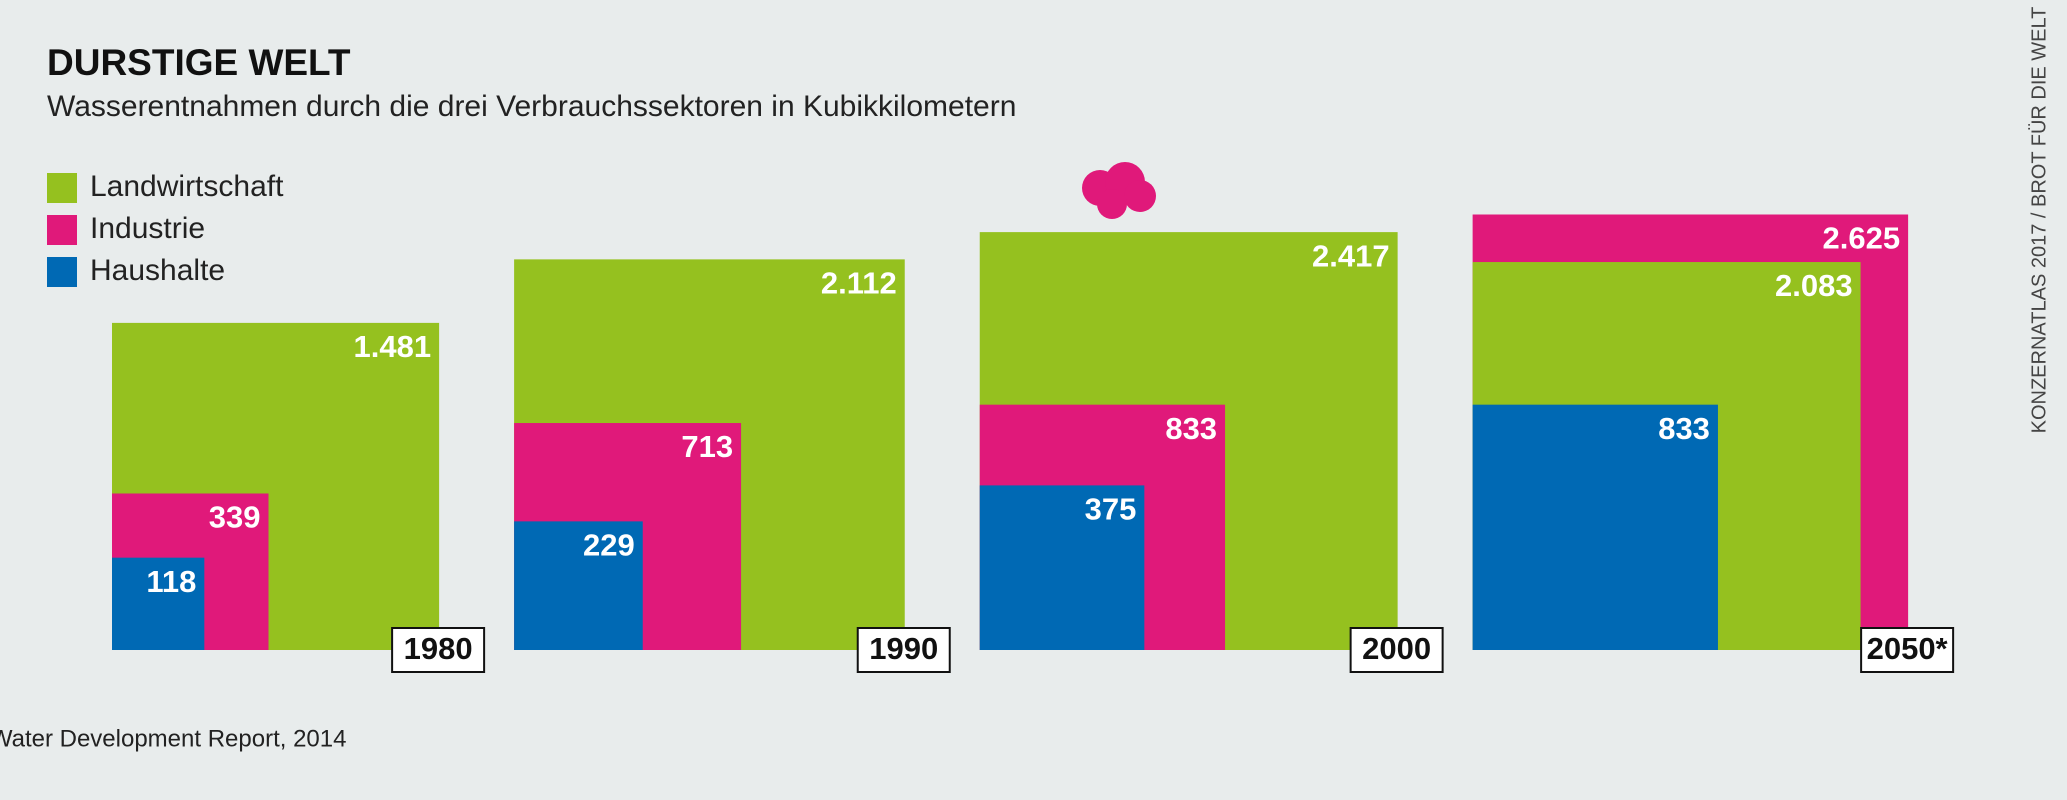 Image resolution: width=2067 pixels, height=800 pixels. What do you see at coordinates (609, 545) in the screenshot?
I see `value-label: 229` at bounding box center [609, 545].